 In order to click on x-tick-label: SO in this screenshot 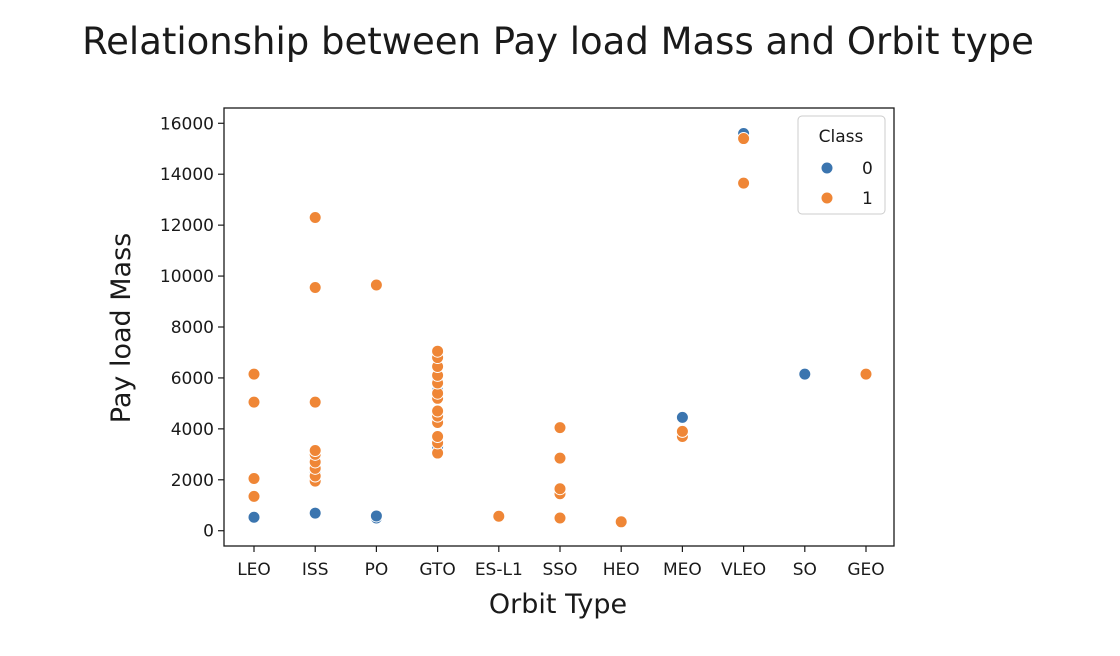, I will do `click(805, 570)`.